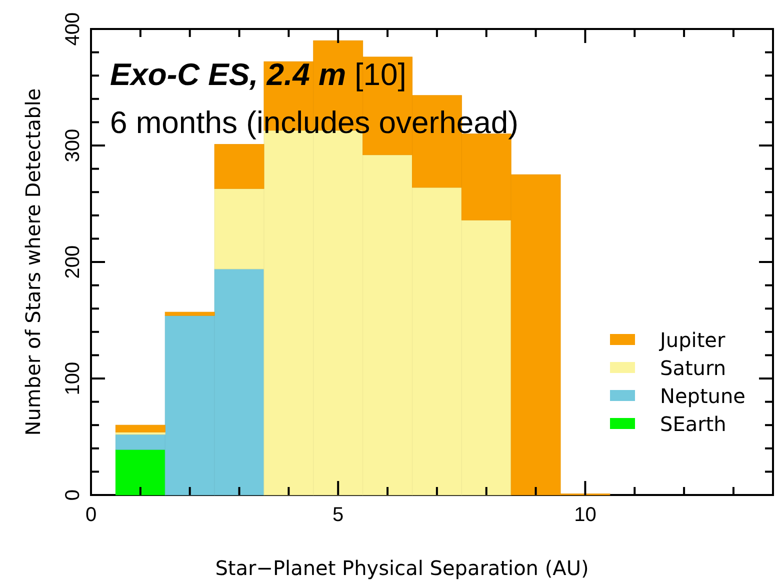  What do you see at coordinates (703, 396) in the screenshot?
I see `legend-label: Neptune` at bounding box center [703, 396].